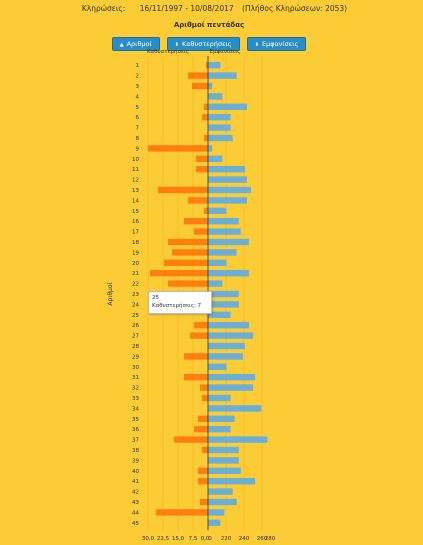 This screenshot has width=423, height=545. What do you see at coordinates (226, 539) in the screenshot?
I see `x-tick-label: 220` at bounding box center [226, 539].